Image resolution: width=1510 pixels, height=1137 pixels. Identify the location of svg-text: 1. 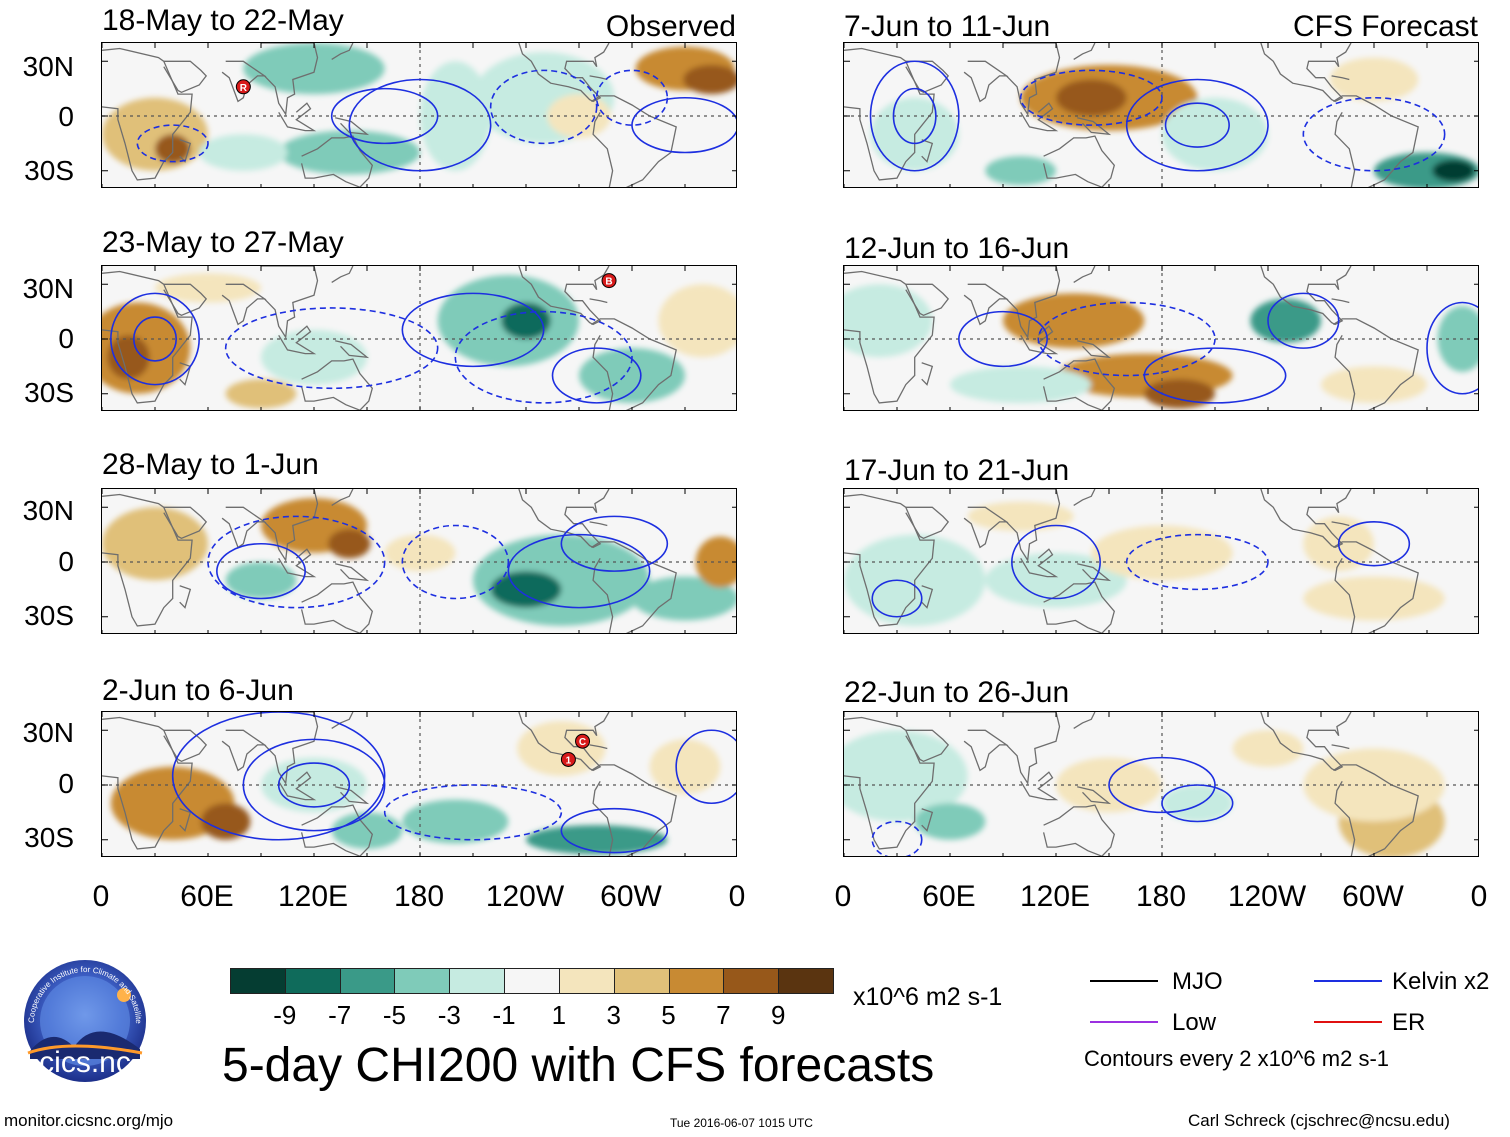
(569, 760).